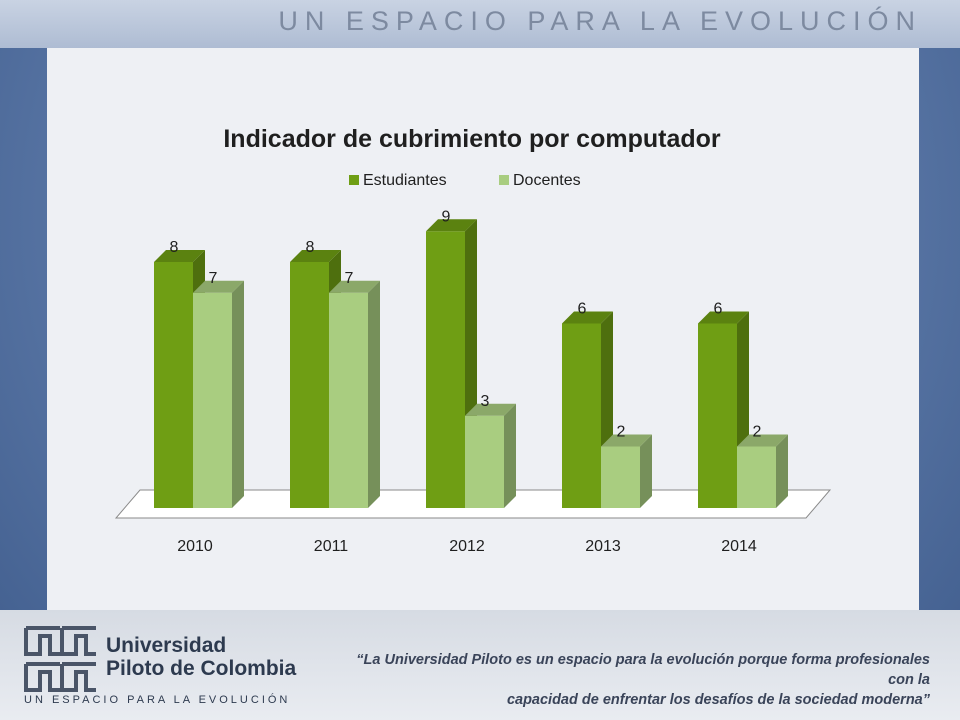 The image size is (960, 720). I want to click on x-axis-ticks: 2010 2011 2012 2013 2014, so click(467, 546).